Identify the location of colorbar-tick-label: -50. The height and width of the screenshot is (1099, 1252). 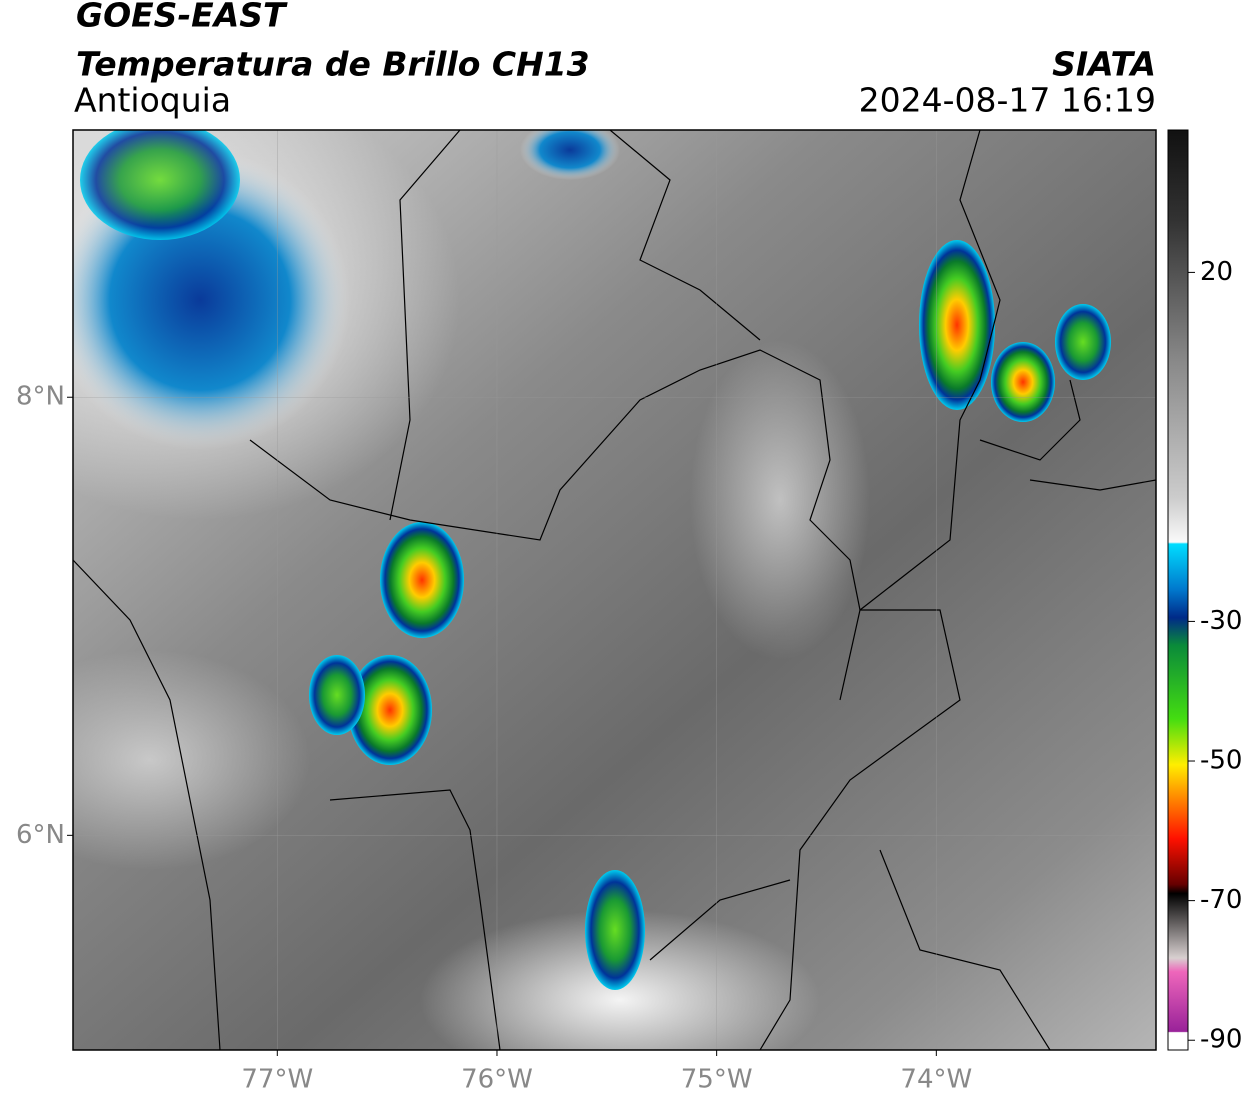
(1221, 761).